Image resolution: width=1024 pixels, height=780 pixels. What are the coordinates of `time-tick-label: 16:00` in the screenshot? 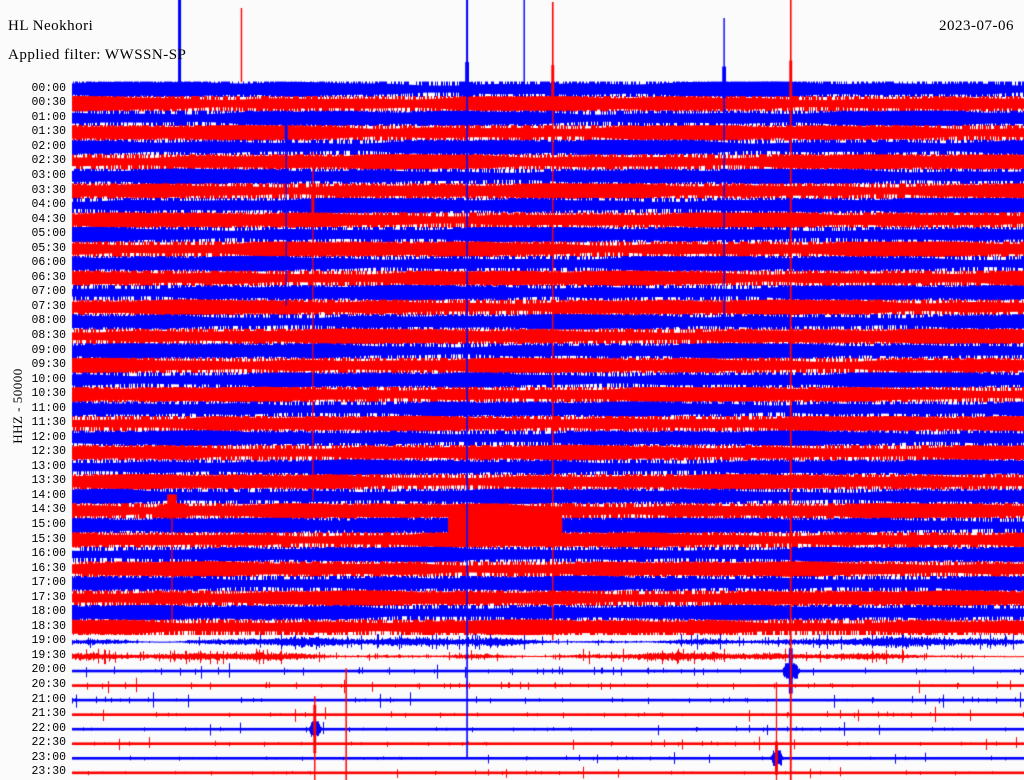 It's located at (48, 554).